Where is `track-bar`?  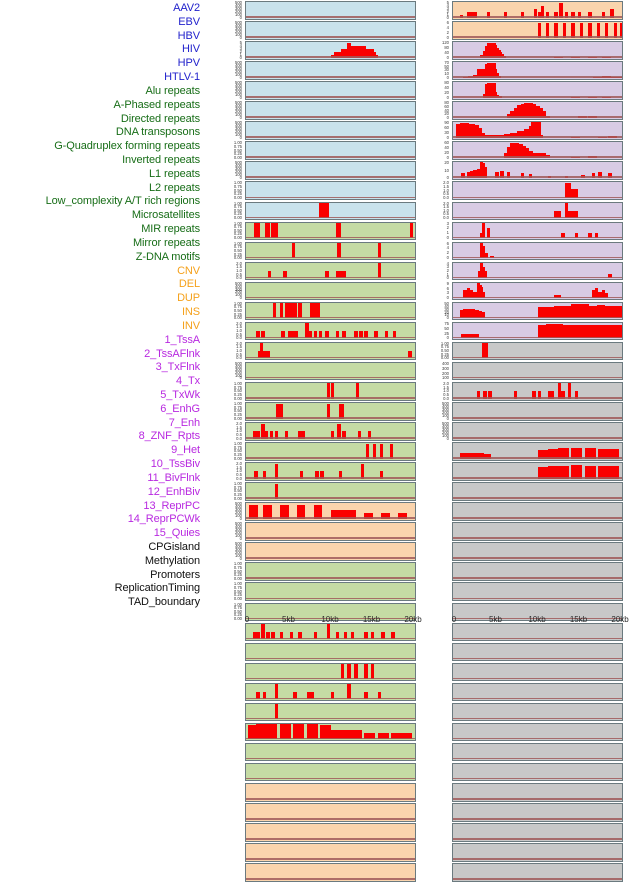
track-bar is located at coordinates (553, 394).